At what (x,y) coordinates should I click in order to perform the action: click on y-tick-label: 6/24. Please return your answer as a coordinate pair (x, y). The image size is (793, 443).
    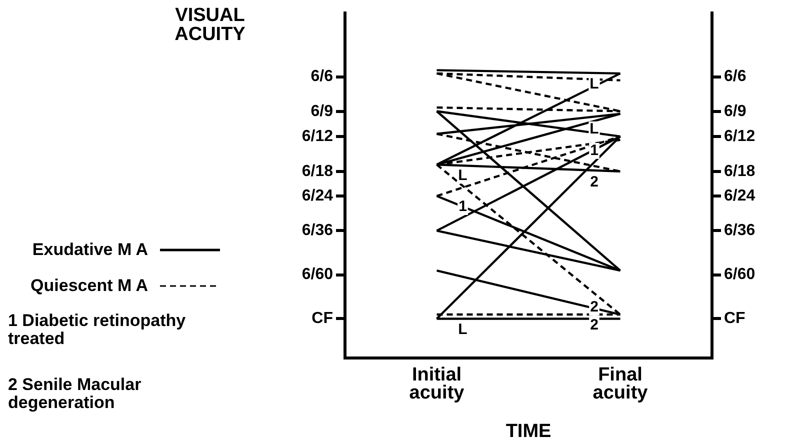
    Looking at the image, I should click on (318, 195).